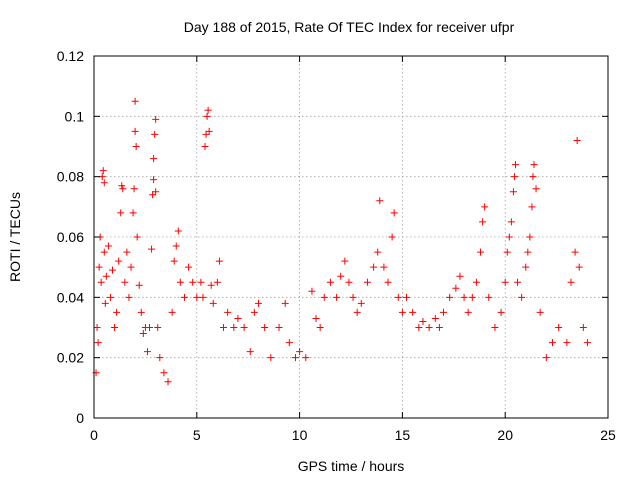 The height and width of the screenshot is (480, 640). I want to click on y-tick-label: 0.12, so click(70, 56).